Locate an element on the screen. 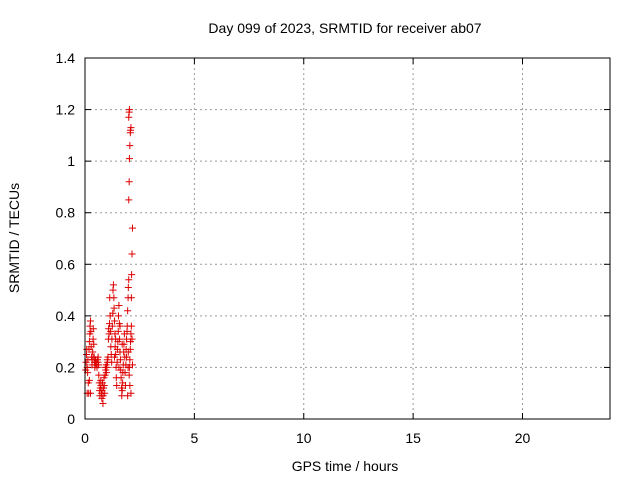 This screenshot has height=480, width=640. y-tick-label: 0.2 is located at coordinates (66, 367).